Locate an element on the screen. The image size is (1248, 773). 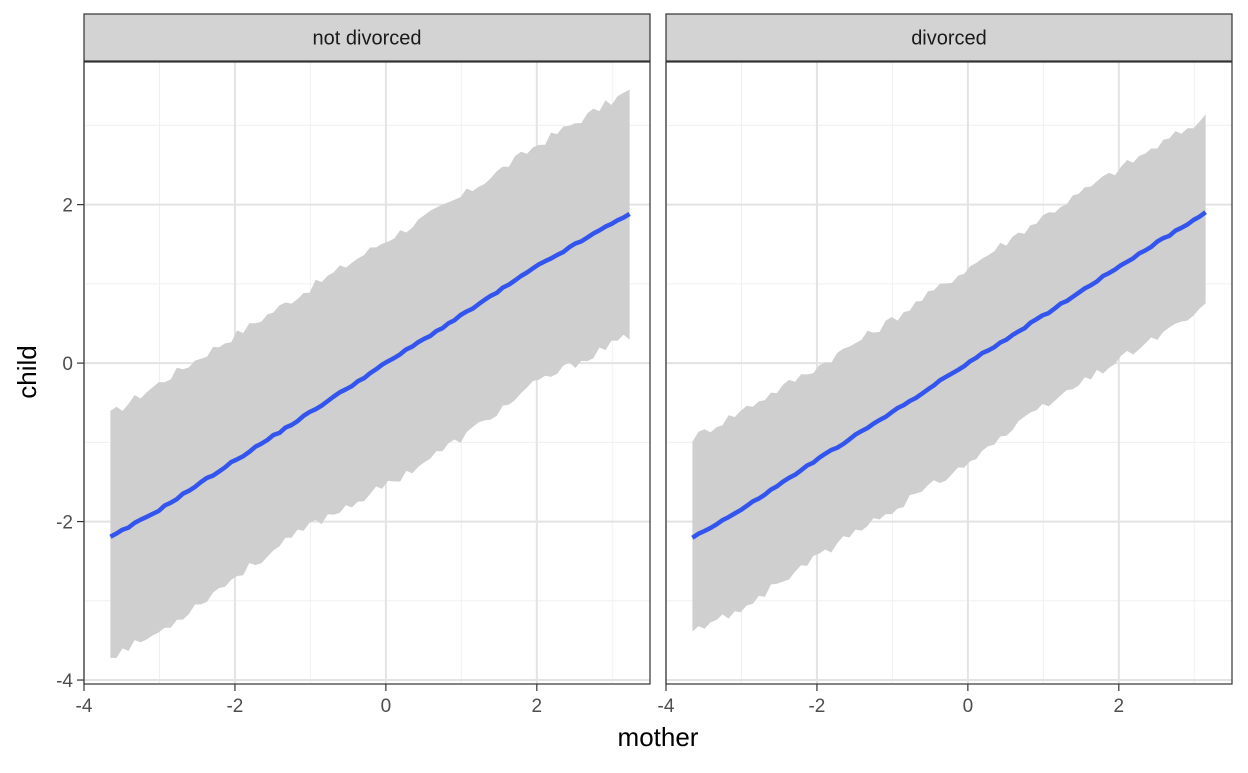
y-tick-label: 2 is located at coordinates (67, 206).